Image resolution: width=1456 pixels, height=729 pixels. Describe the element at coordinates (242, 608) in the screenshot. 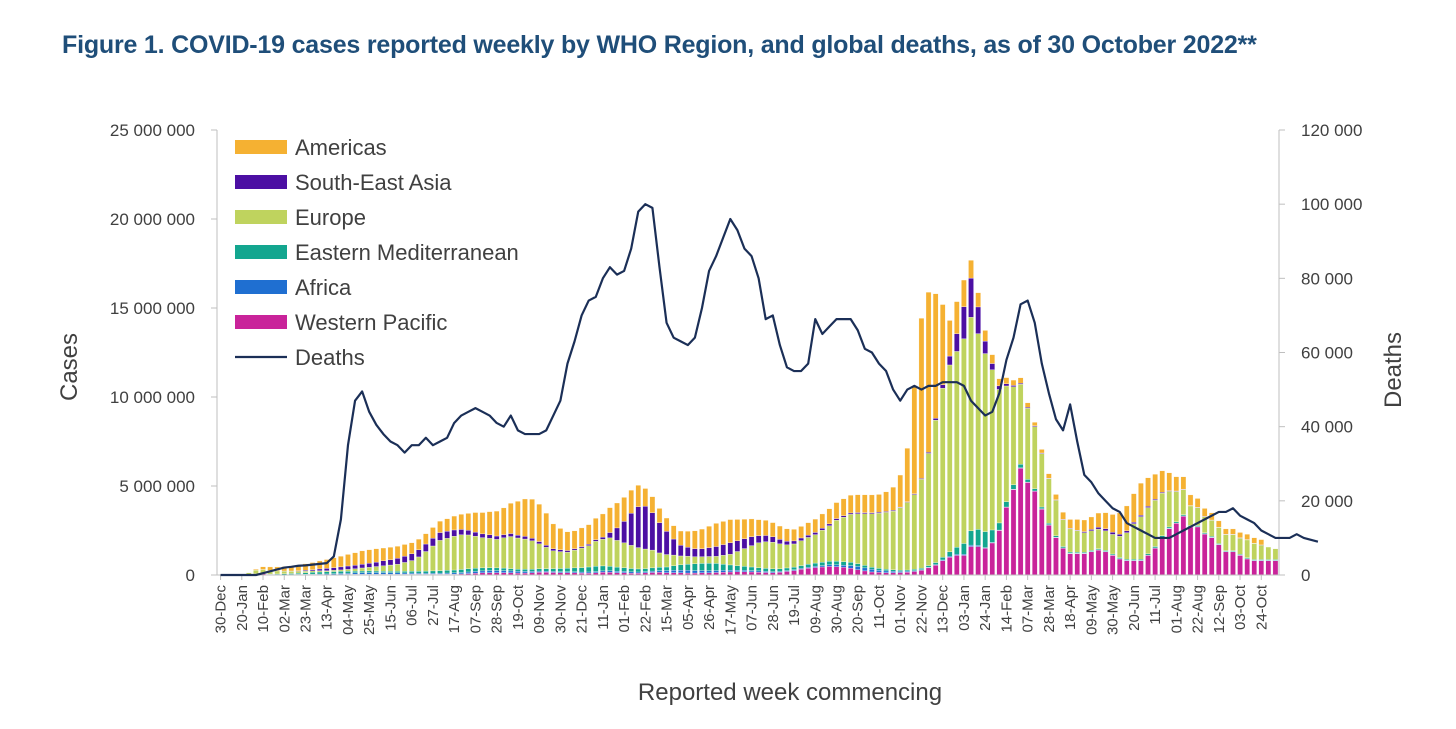

I see `x-tick-label: 20-Jan` at that location.